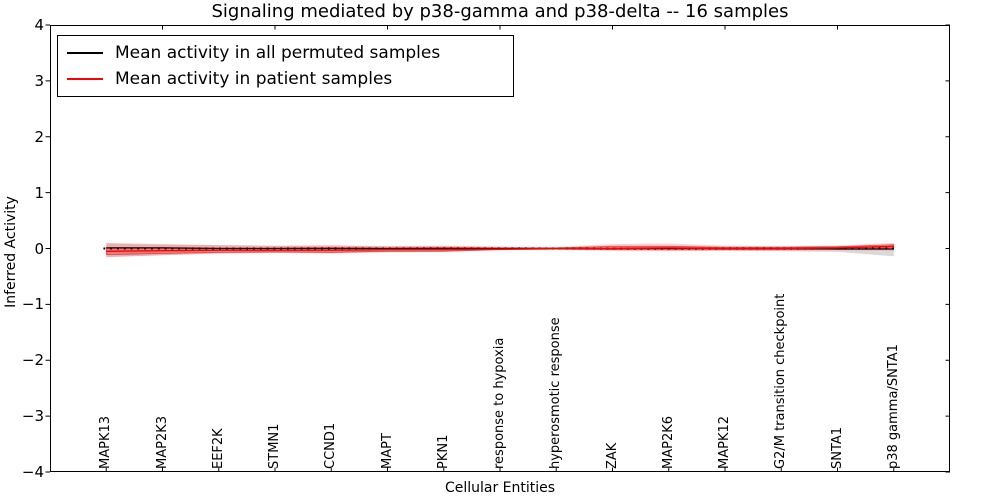 Image resolution: width=1000 pixels, height=500 pixels. What do you see at coordinates (32, 416) in the screenshot?
I see `y-tick-label: −3` at bounding box center [32, 416].